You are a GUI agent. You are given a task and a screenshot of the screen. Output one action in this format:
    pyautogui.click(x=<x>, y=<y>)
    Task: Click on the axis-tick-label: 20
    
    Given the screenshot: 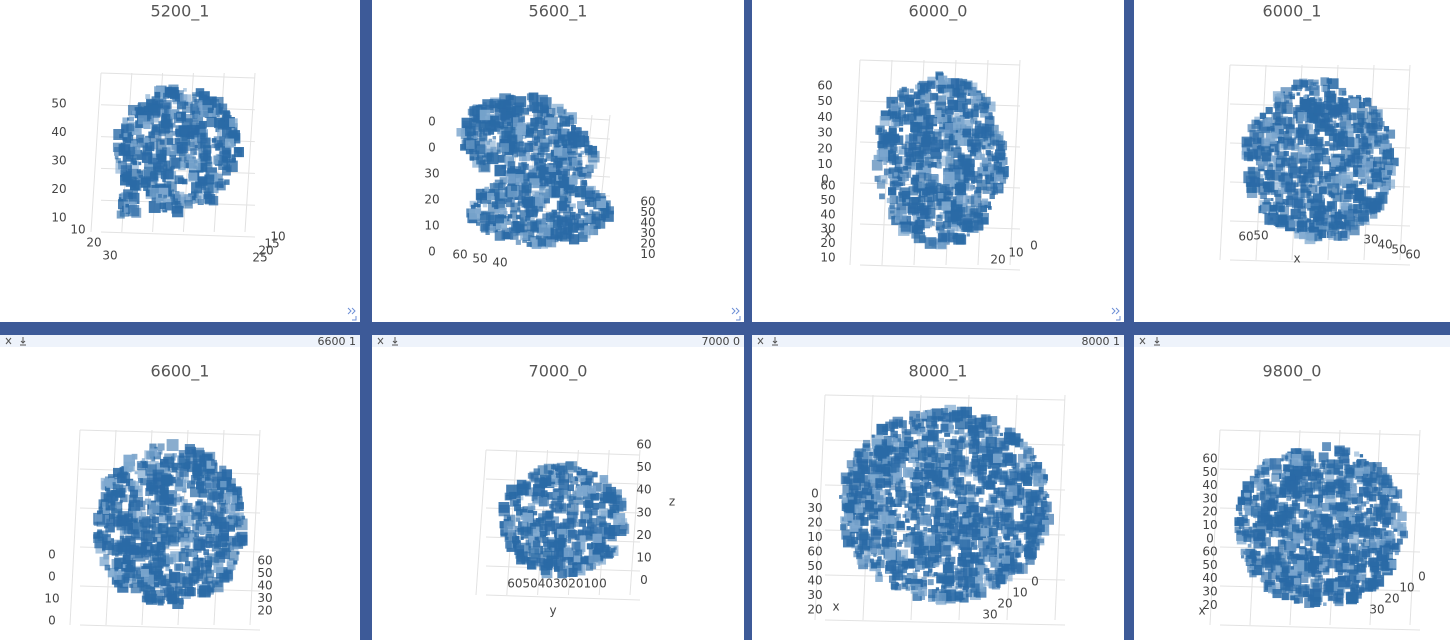 What is the action you would take?
    pyautogui.click(x=265, y=251)
    